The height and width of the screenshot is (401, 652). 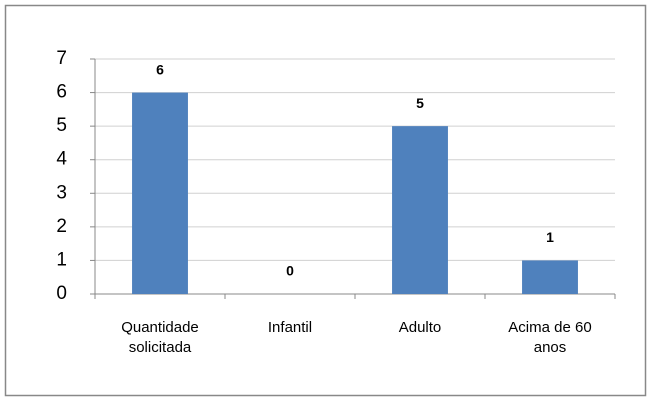 What do you see at coordinates (61, 293) in the screenshot?
I see `y-tick-label: 0` at bounding box center [61, 293].